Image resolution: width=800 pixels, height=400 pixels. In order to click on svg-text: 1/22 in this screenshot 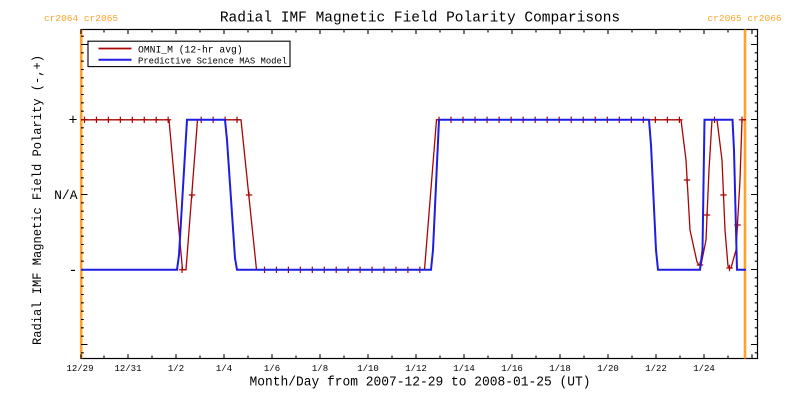, I will do `click(656, 369)`.